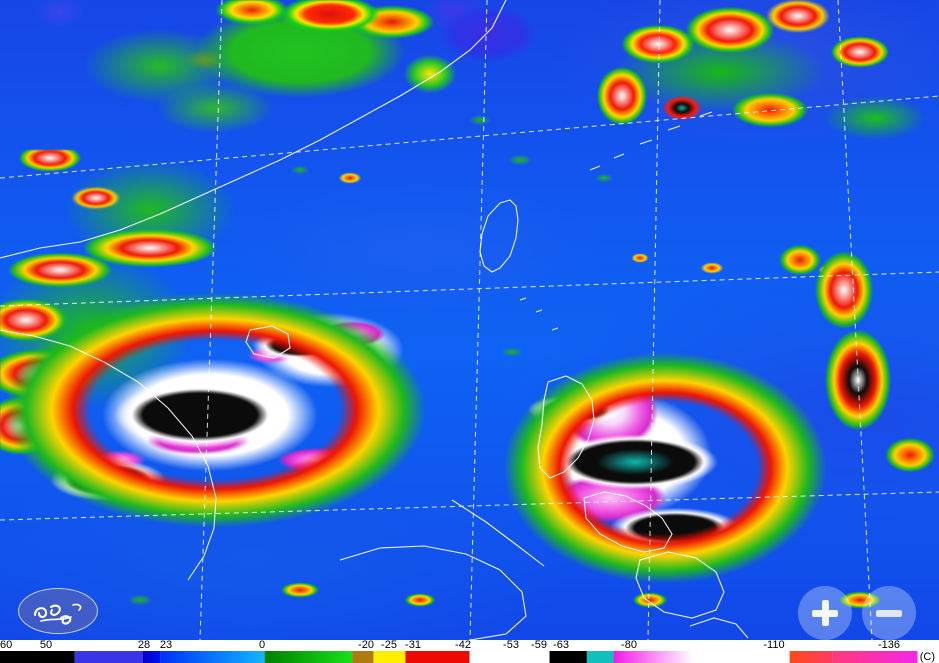  I want to click on colorbar-tick: -53, so click(511, 645).